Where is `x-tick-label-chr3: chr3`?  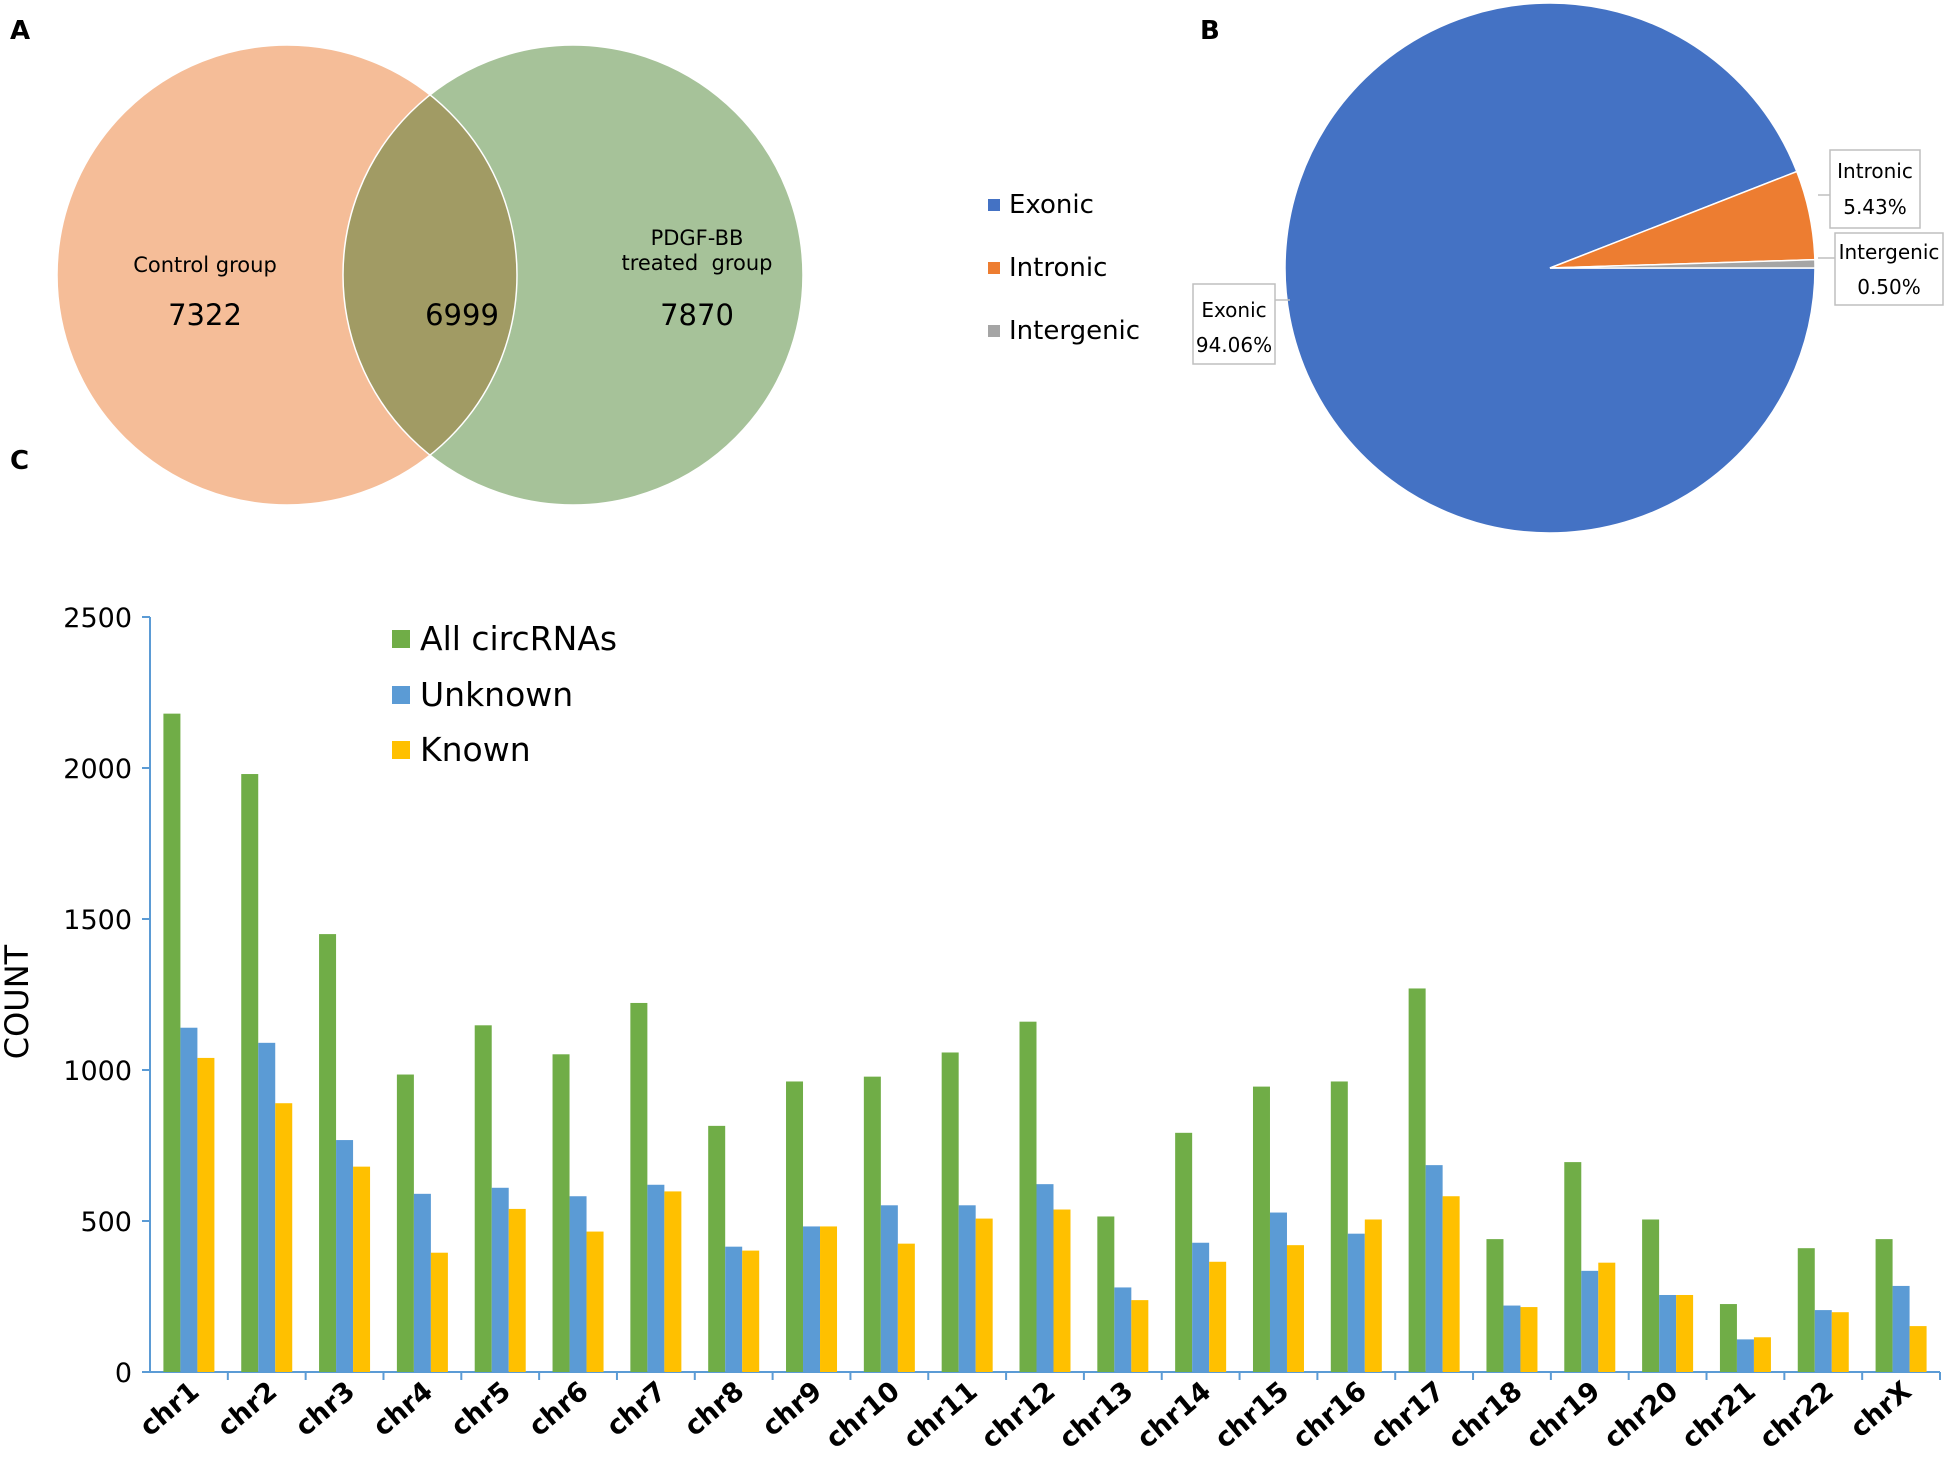
x-tick-label-chr3: chr3 is located at coordinates (326, 1409).